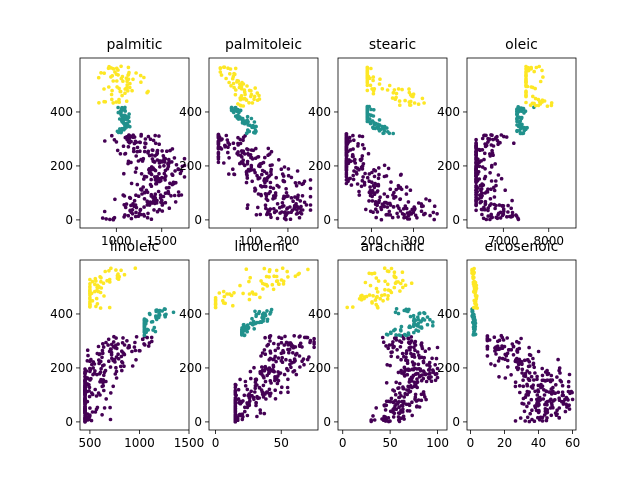 Image resolution: width=640 pixels, height=484 pixels. I want to click on y-tick-label: 200, so click(448, 166).